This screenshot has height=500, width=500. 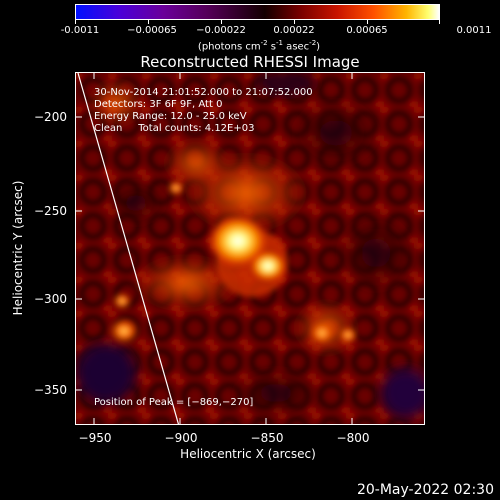 I want to click on colorbar-label: 0.00065, so click(x=367, y=30).